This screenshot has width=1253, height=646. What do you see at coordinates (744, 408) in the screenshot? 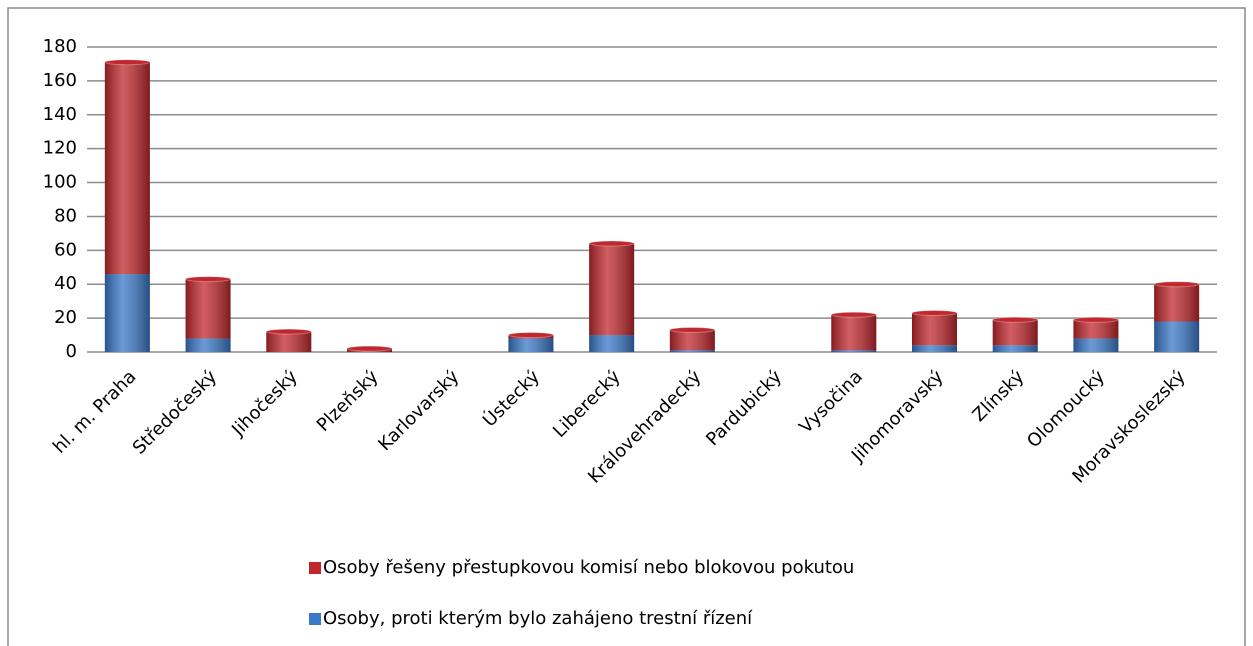
I see `x-tick-label: Pardubický` at bounding box center [744, 408].